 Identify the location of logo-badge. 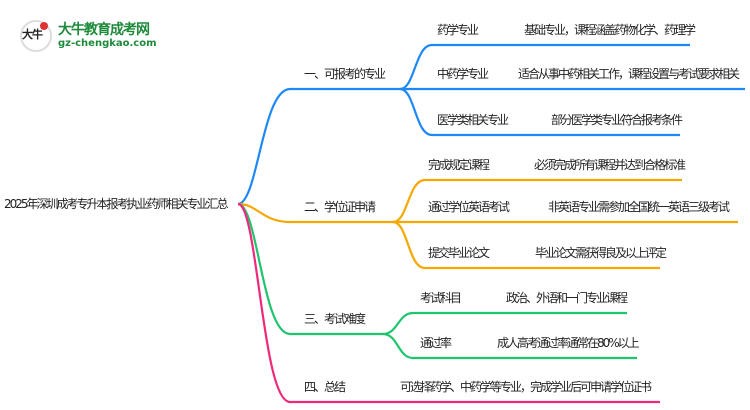
(36, 36).